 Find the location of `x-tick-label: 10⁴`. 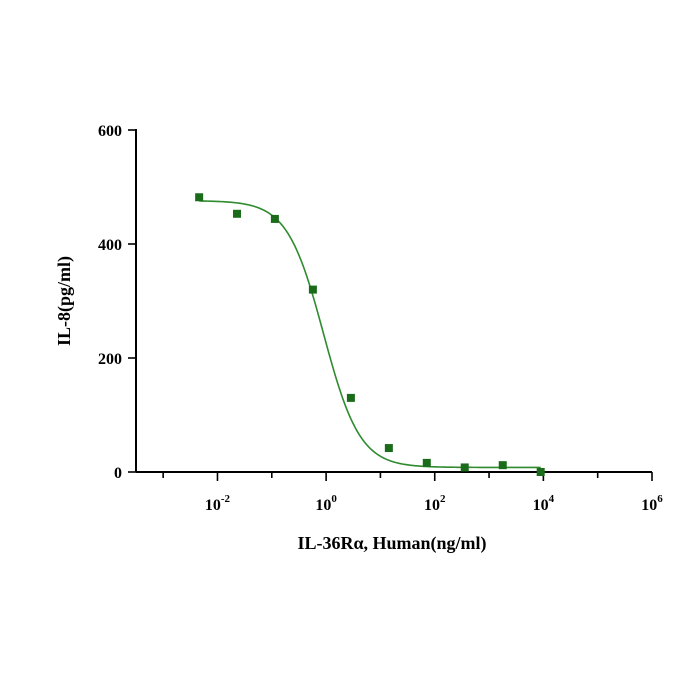

x-tick-label: 10⁴ is located at coordinates (544, 503).